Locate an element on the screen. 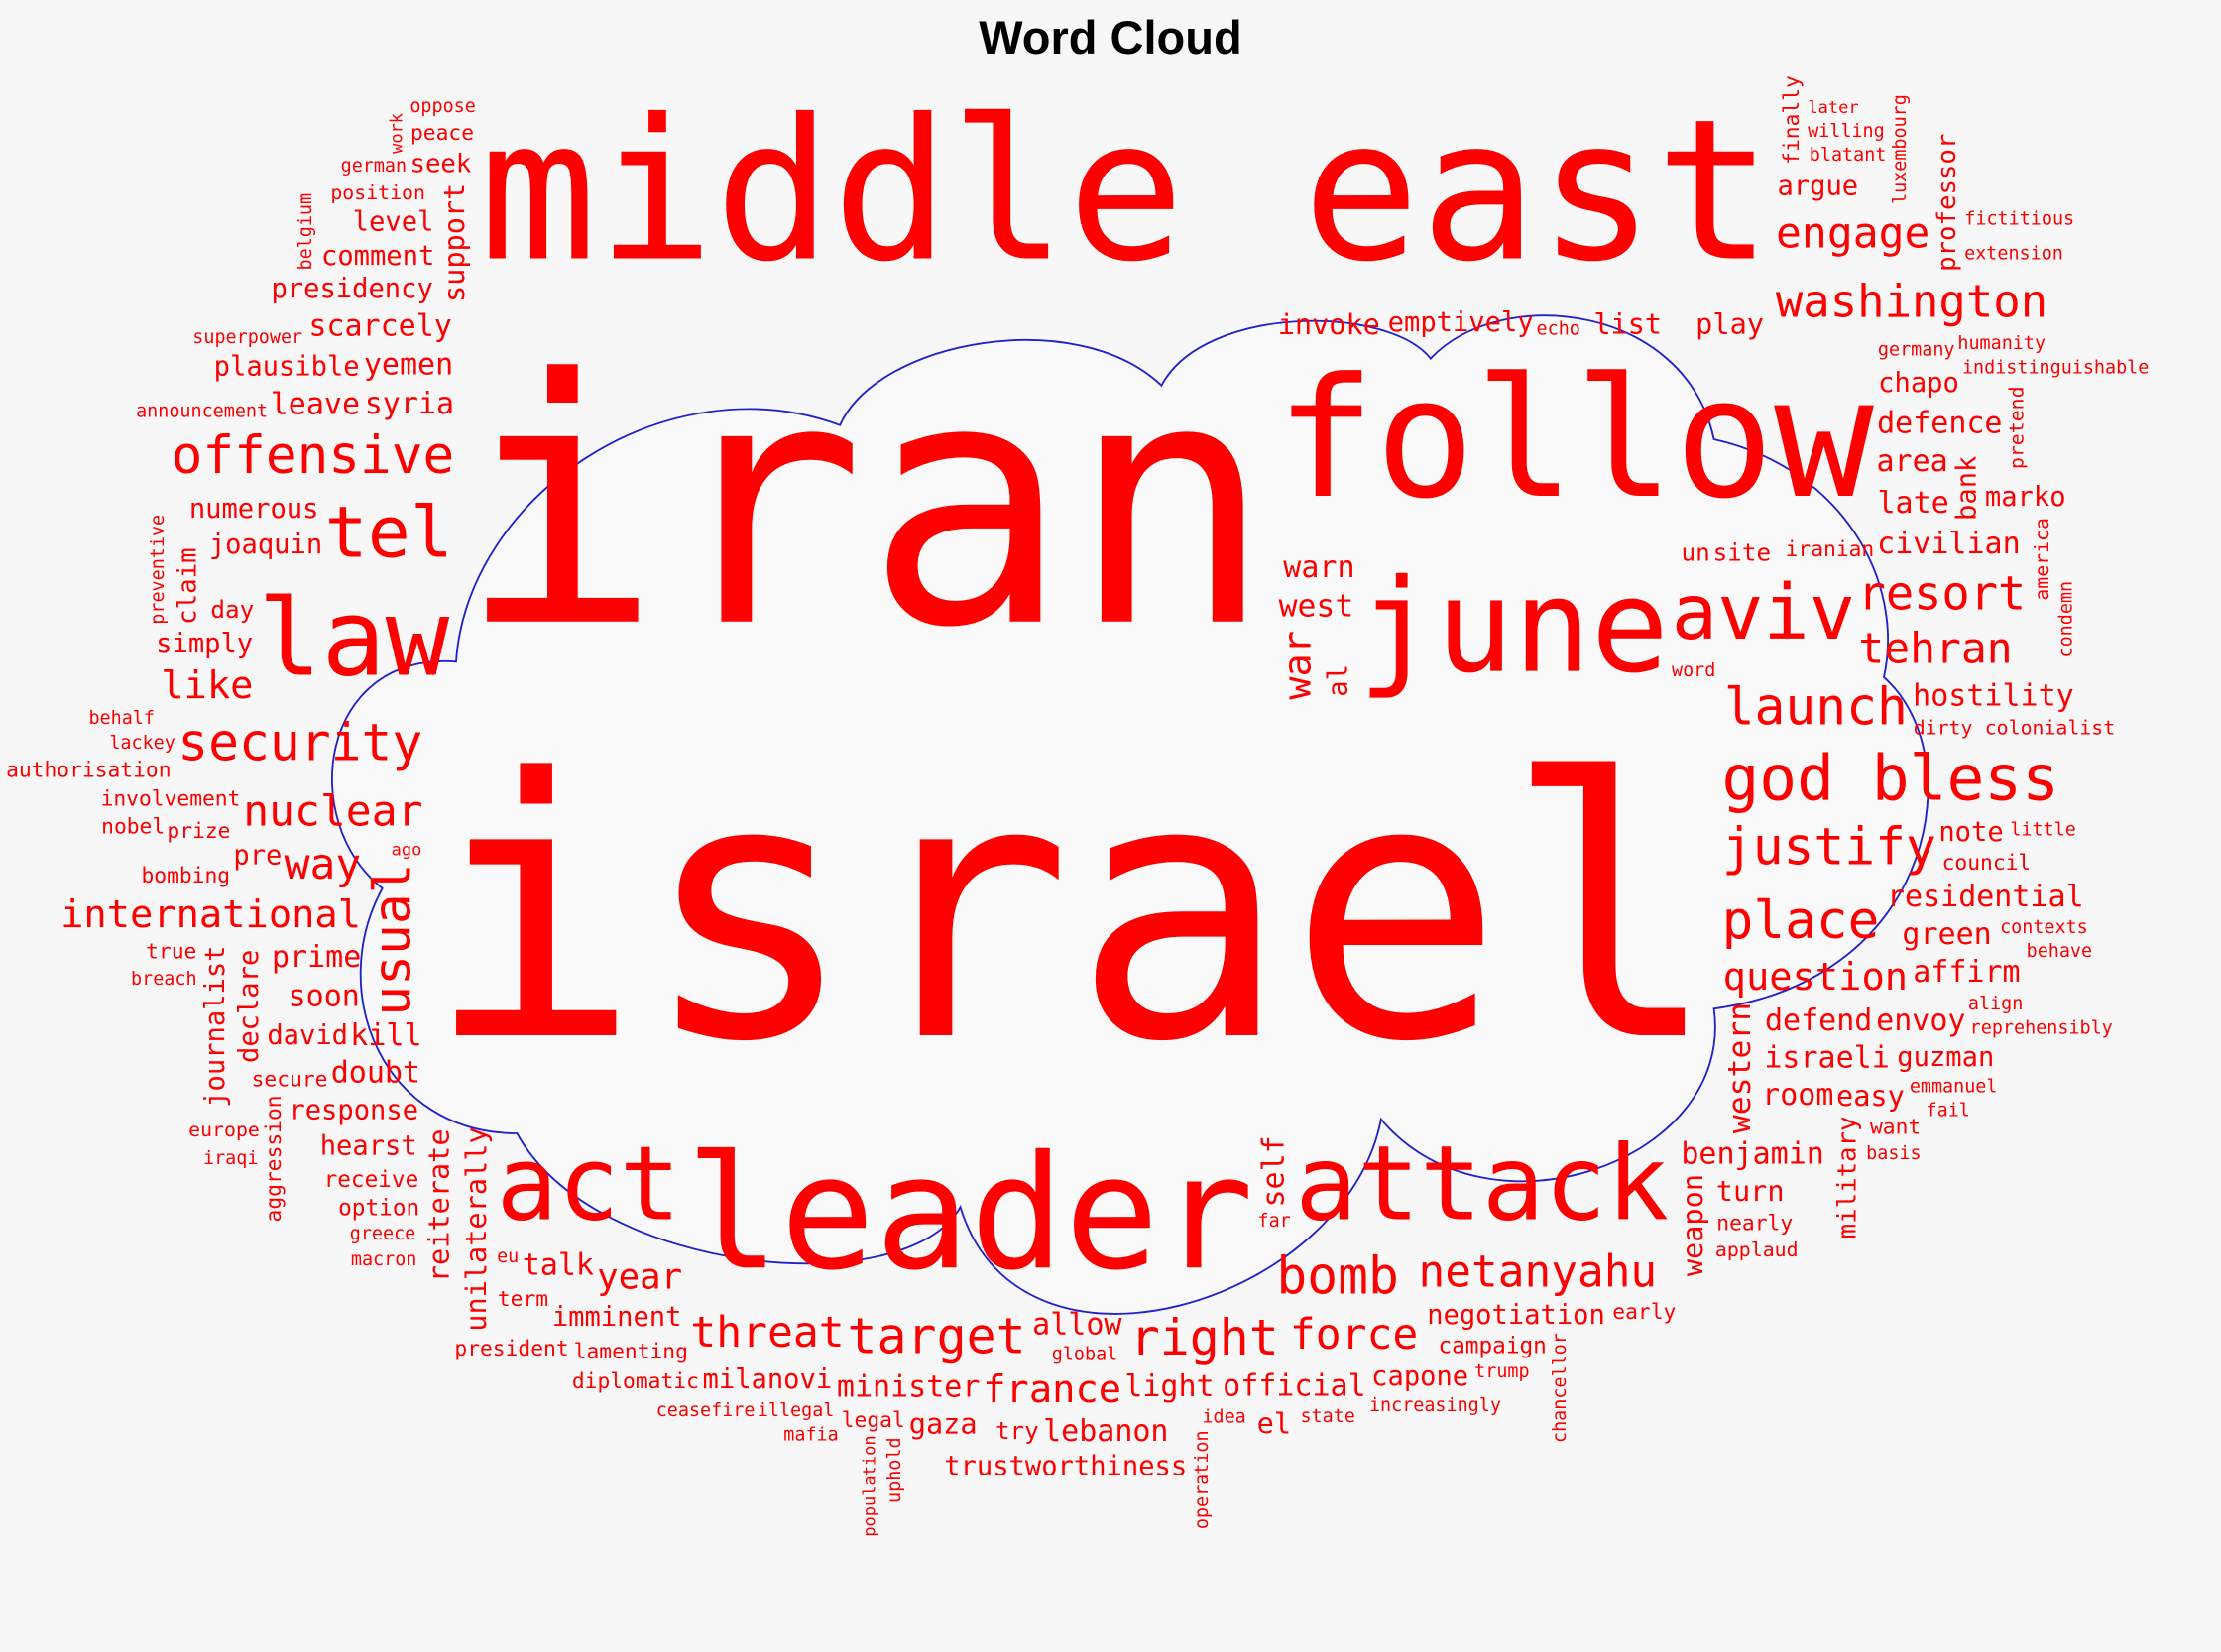 This screenshot has width=2221, height=1652. word-increasingly: increasingly is located at coordinates (1435, 1405).